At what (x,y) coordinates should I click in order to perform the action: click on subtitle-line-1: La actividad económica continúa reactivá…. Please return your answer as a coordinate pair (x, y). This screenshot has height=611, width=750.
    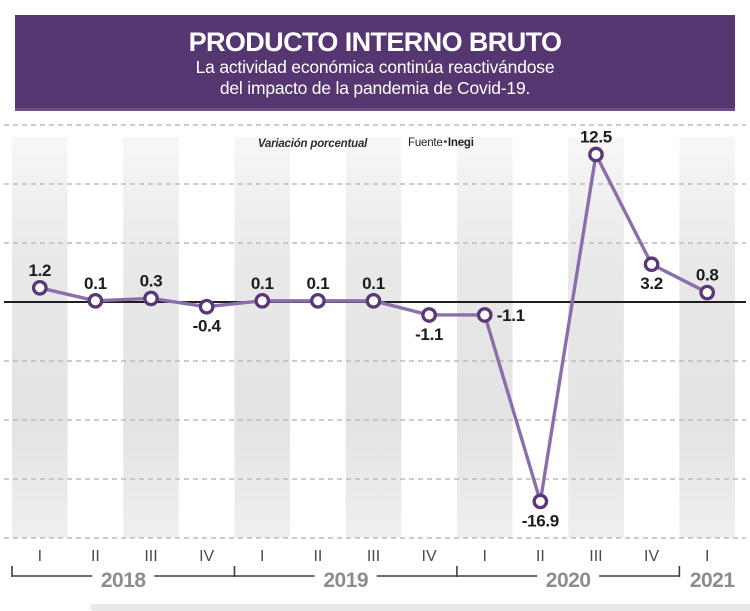
    Looking at the image, I should click on (375, 67).